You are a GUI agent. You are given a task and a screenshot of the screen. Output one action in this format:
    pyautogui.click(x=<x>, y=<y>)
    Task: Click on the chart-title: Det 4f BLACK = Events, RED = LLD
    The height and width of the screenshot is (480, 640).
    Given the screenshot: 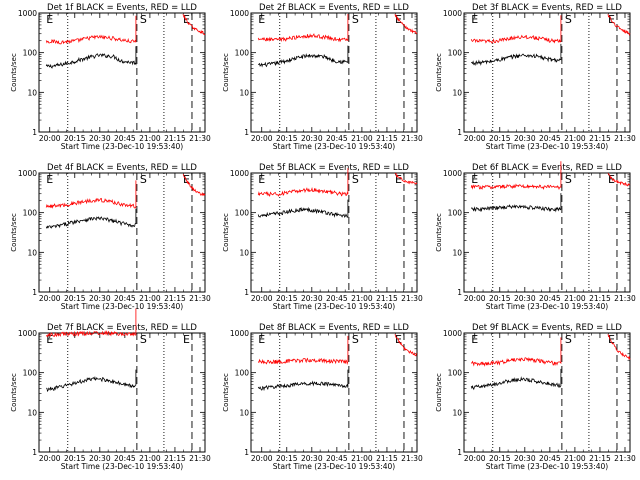 What is the action you would take?
    pyautogui.click(x=122, y=168)
    